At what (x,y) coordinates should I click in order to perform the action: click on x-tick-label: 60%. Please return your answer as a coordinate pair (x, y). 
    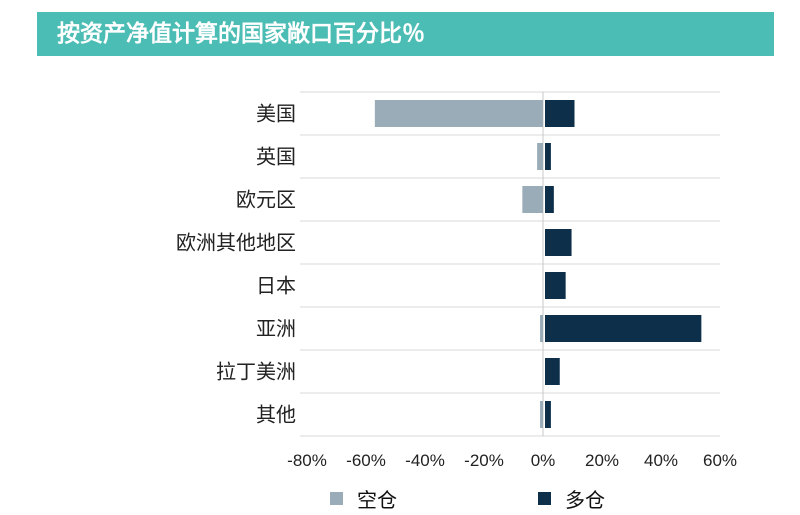
    Looking at the image, I should click on (720, 460).